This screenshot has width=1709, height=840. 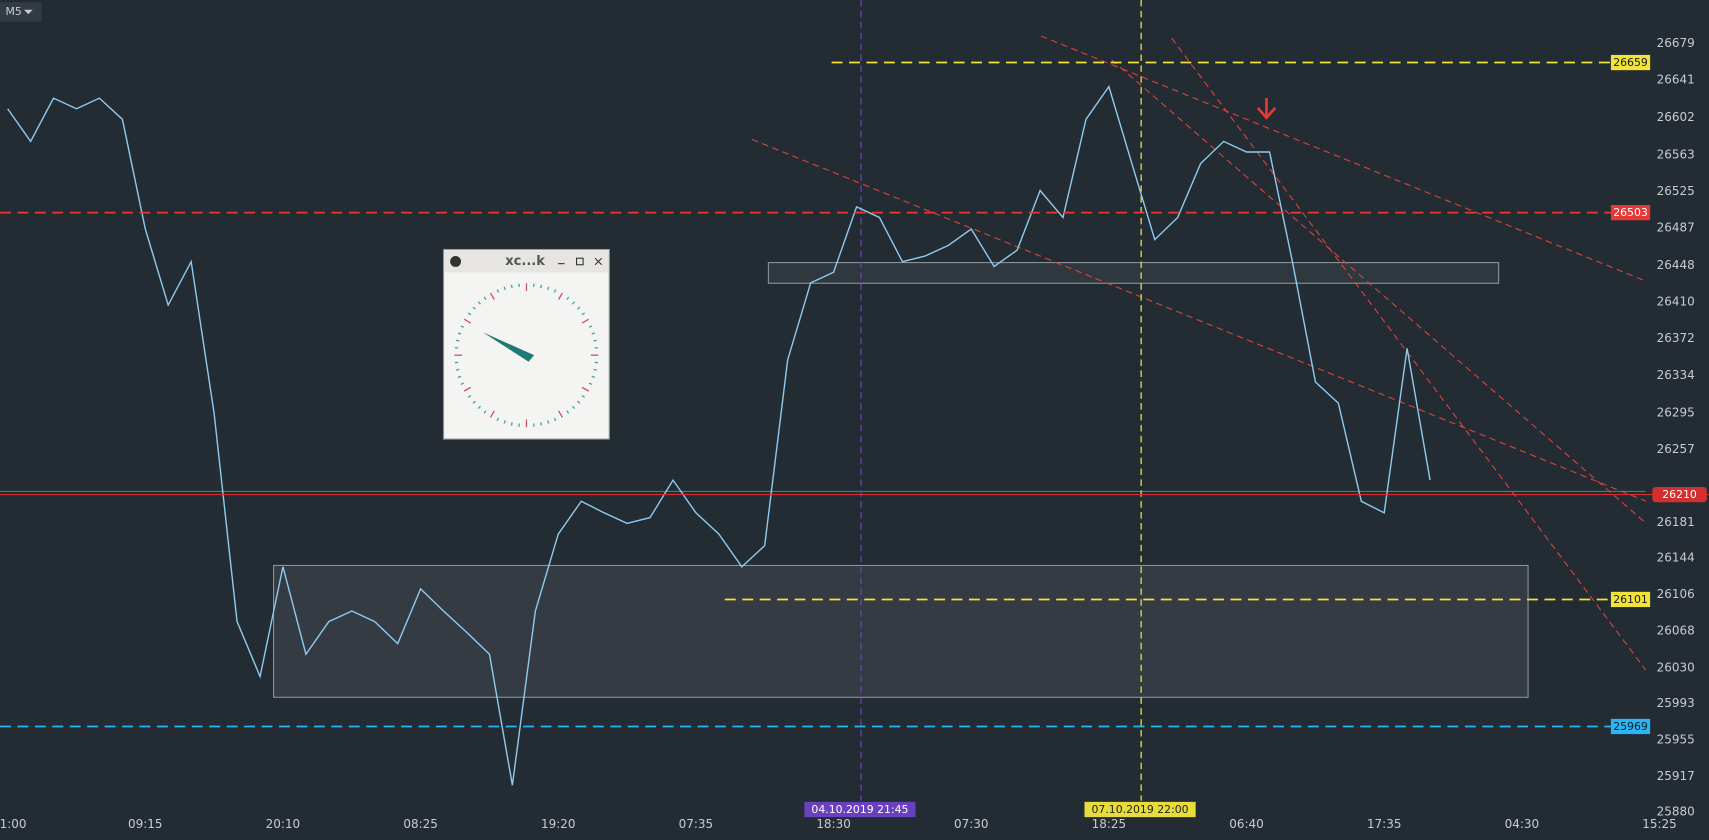 What do you see at coordinates (1676, 594) in the screenshot?
I see `price-tick-label: 26106` at bounding box center [1676, 594].